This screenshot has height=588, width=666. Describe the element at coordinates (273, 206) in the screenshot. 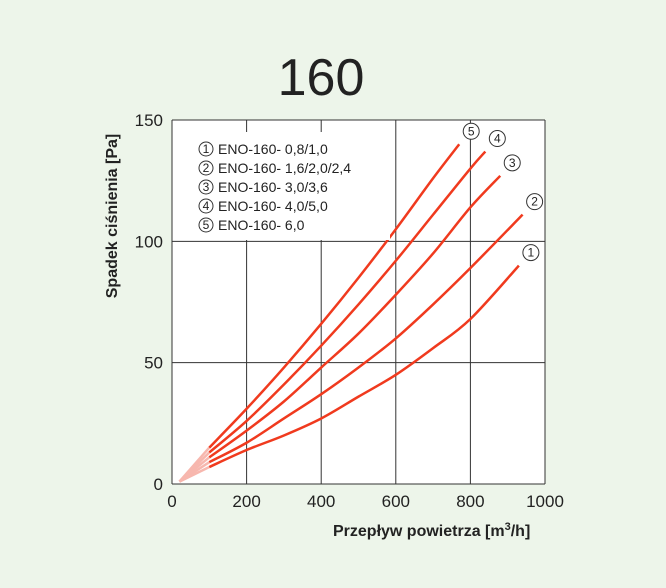

I see `legend-item-4-label: ENO-160- 4,0/5,0` at that location.